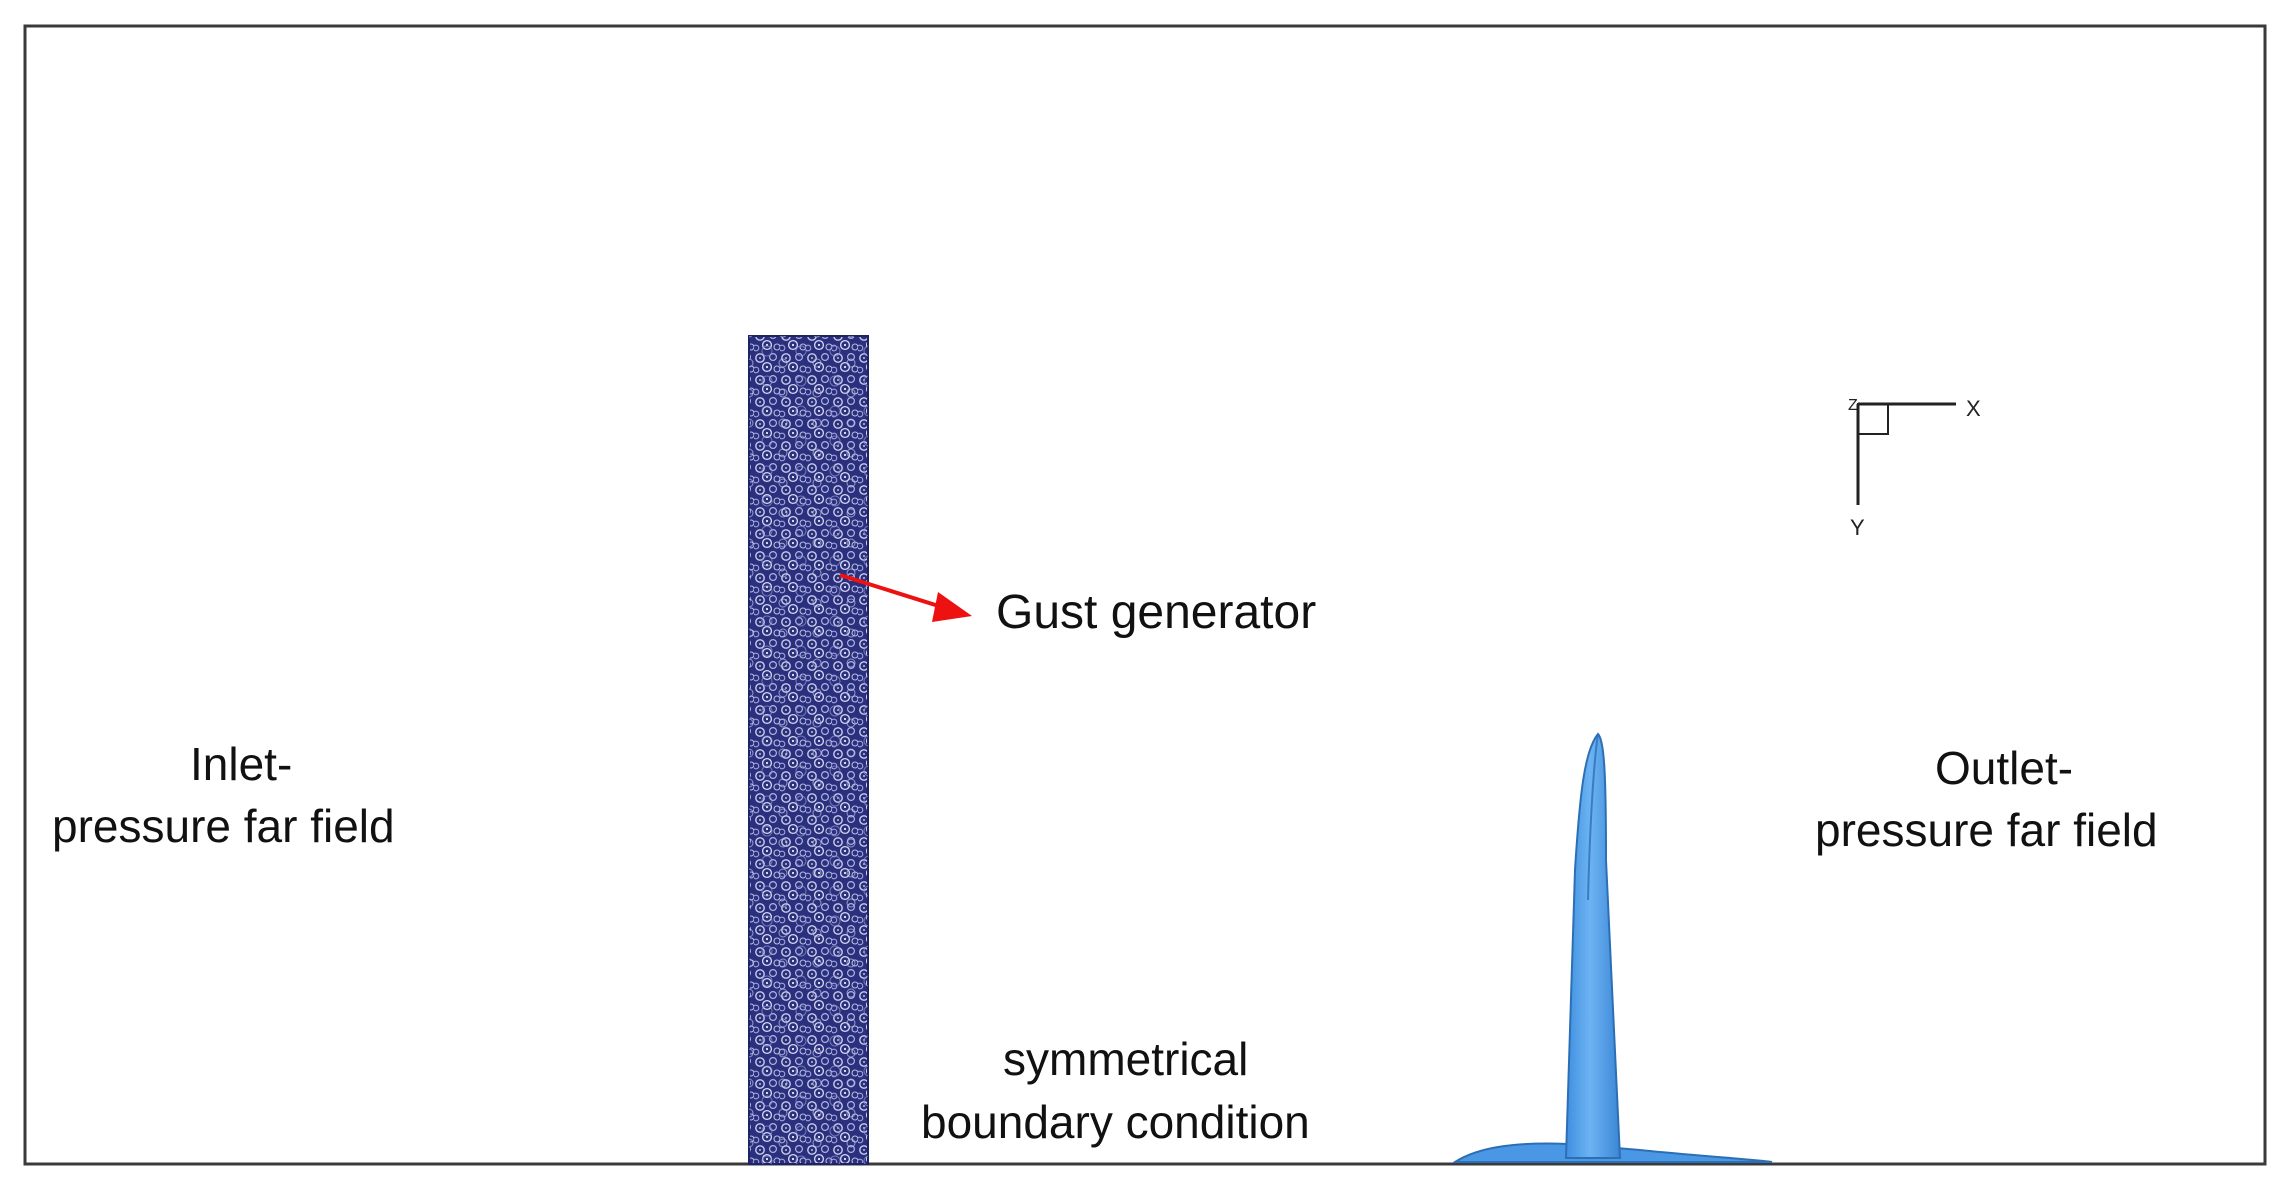 Image resolution: width=2280 pixels, height=1185 pixels. What do you see at coordinates (808, 750) in the screenshot?
I see `gust-generator-mesh` at bounding box center [808, 750].